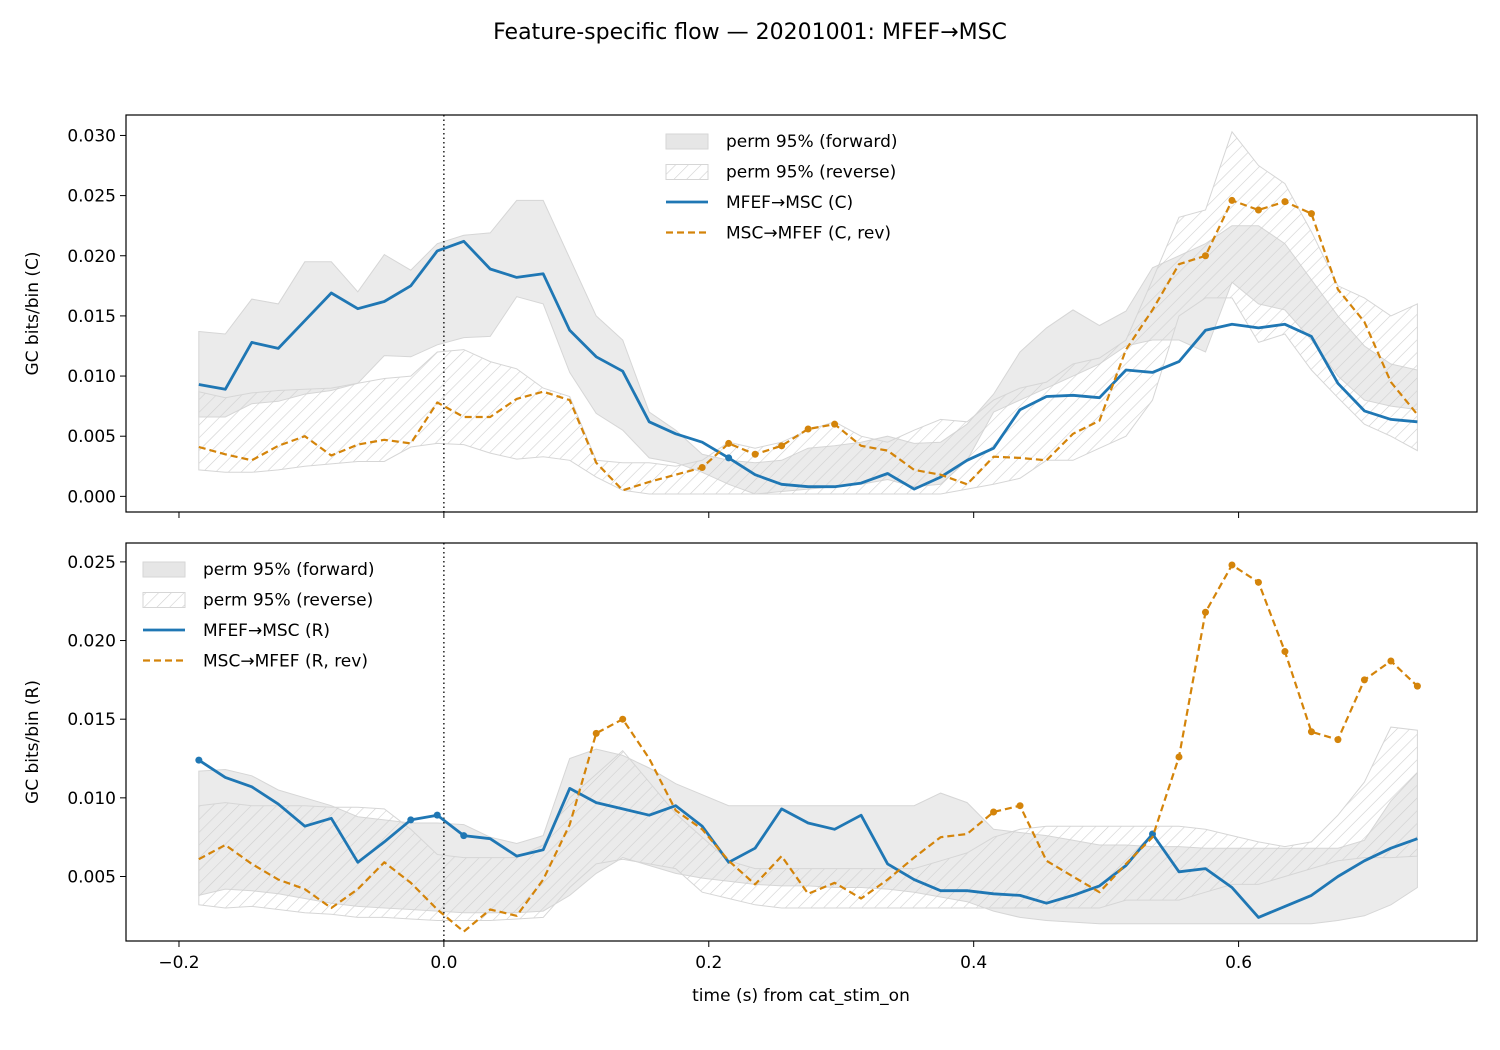 The image size is (1500, 1050). I want to click on legend-item: MSC→MFEF (C, rev), so click(778, 234).